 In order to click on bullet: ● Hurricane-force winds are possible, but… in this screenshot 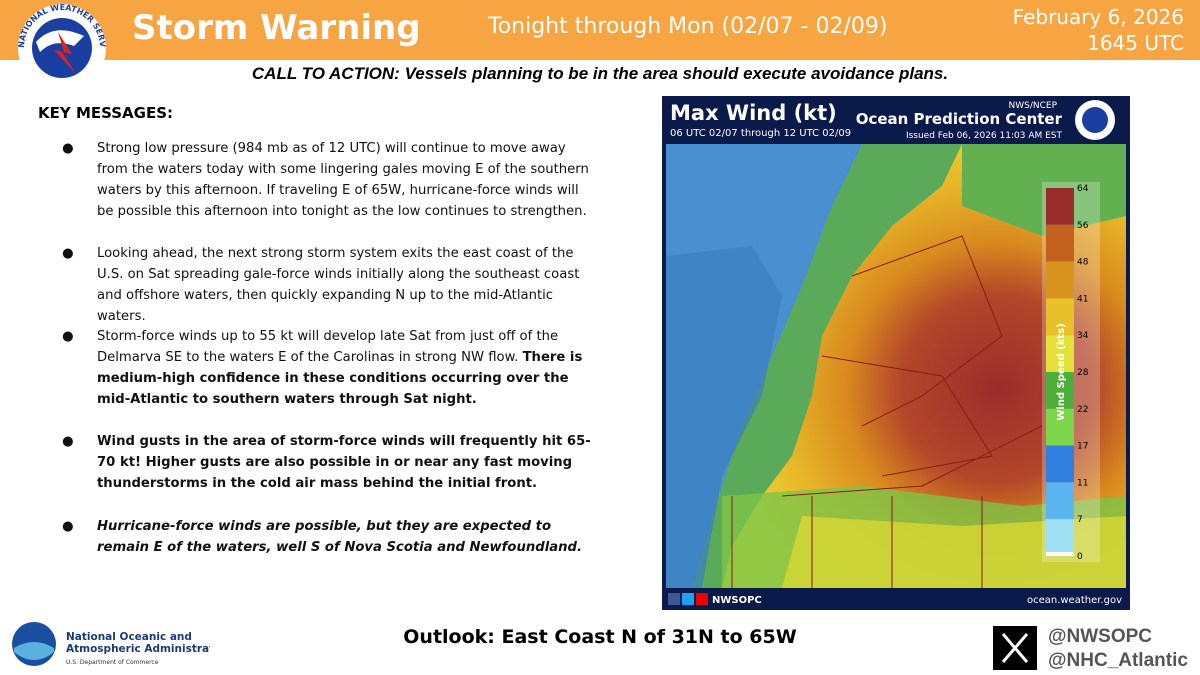, I will do `click(322, 537)`.